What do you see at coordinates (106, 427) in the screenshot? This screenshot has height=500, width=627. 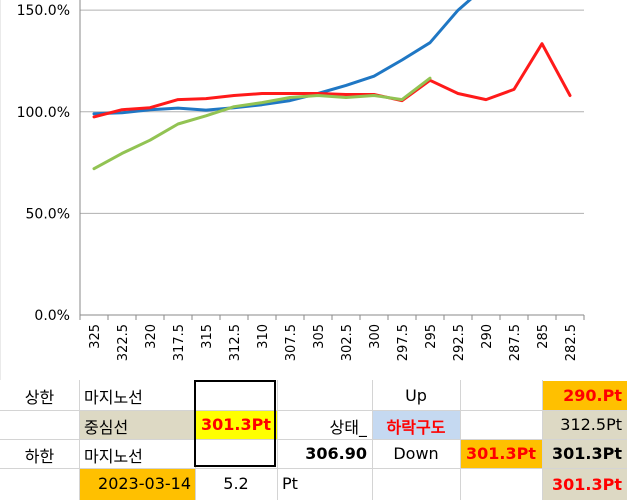 I see `cell-r2-b: 중심선` at bounding box center [106, 427].